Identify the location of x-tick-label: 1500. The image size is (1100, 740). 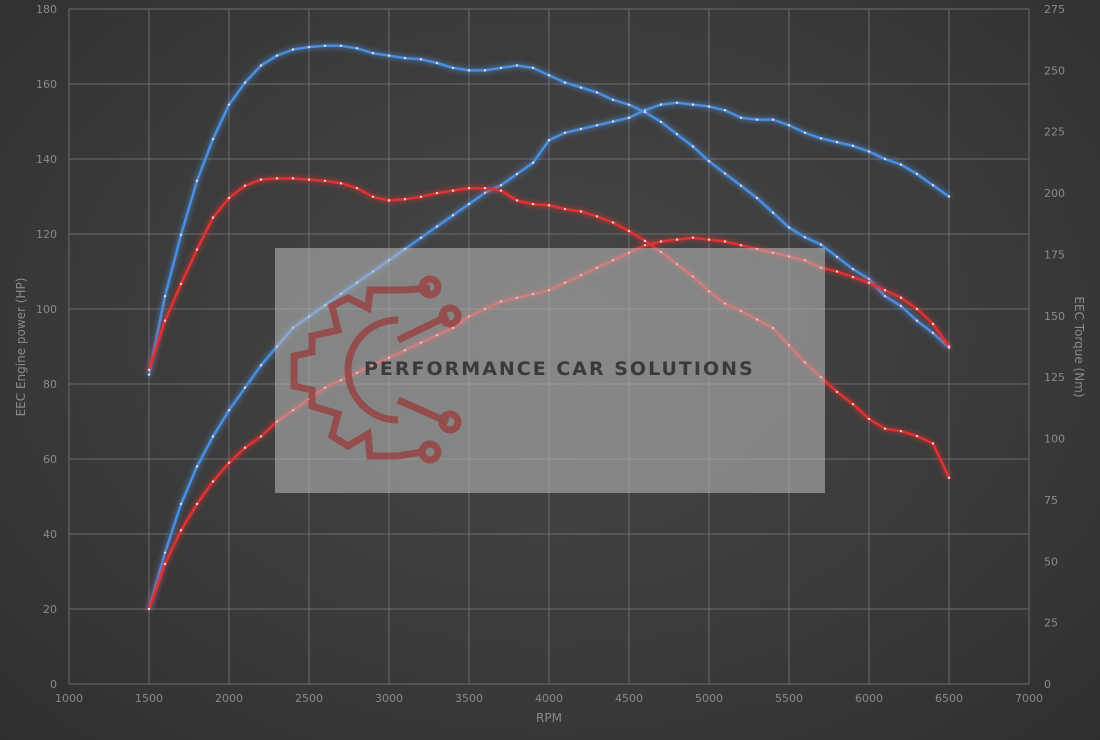
(149, 698).